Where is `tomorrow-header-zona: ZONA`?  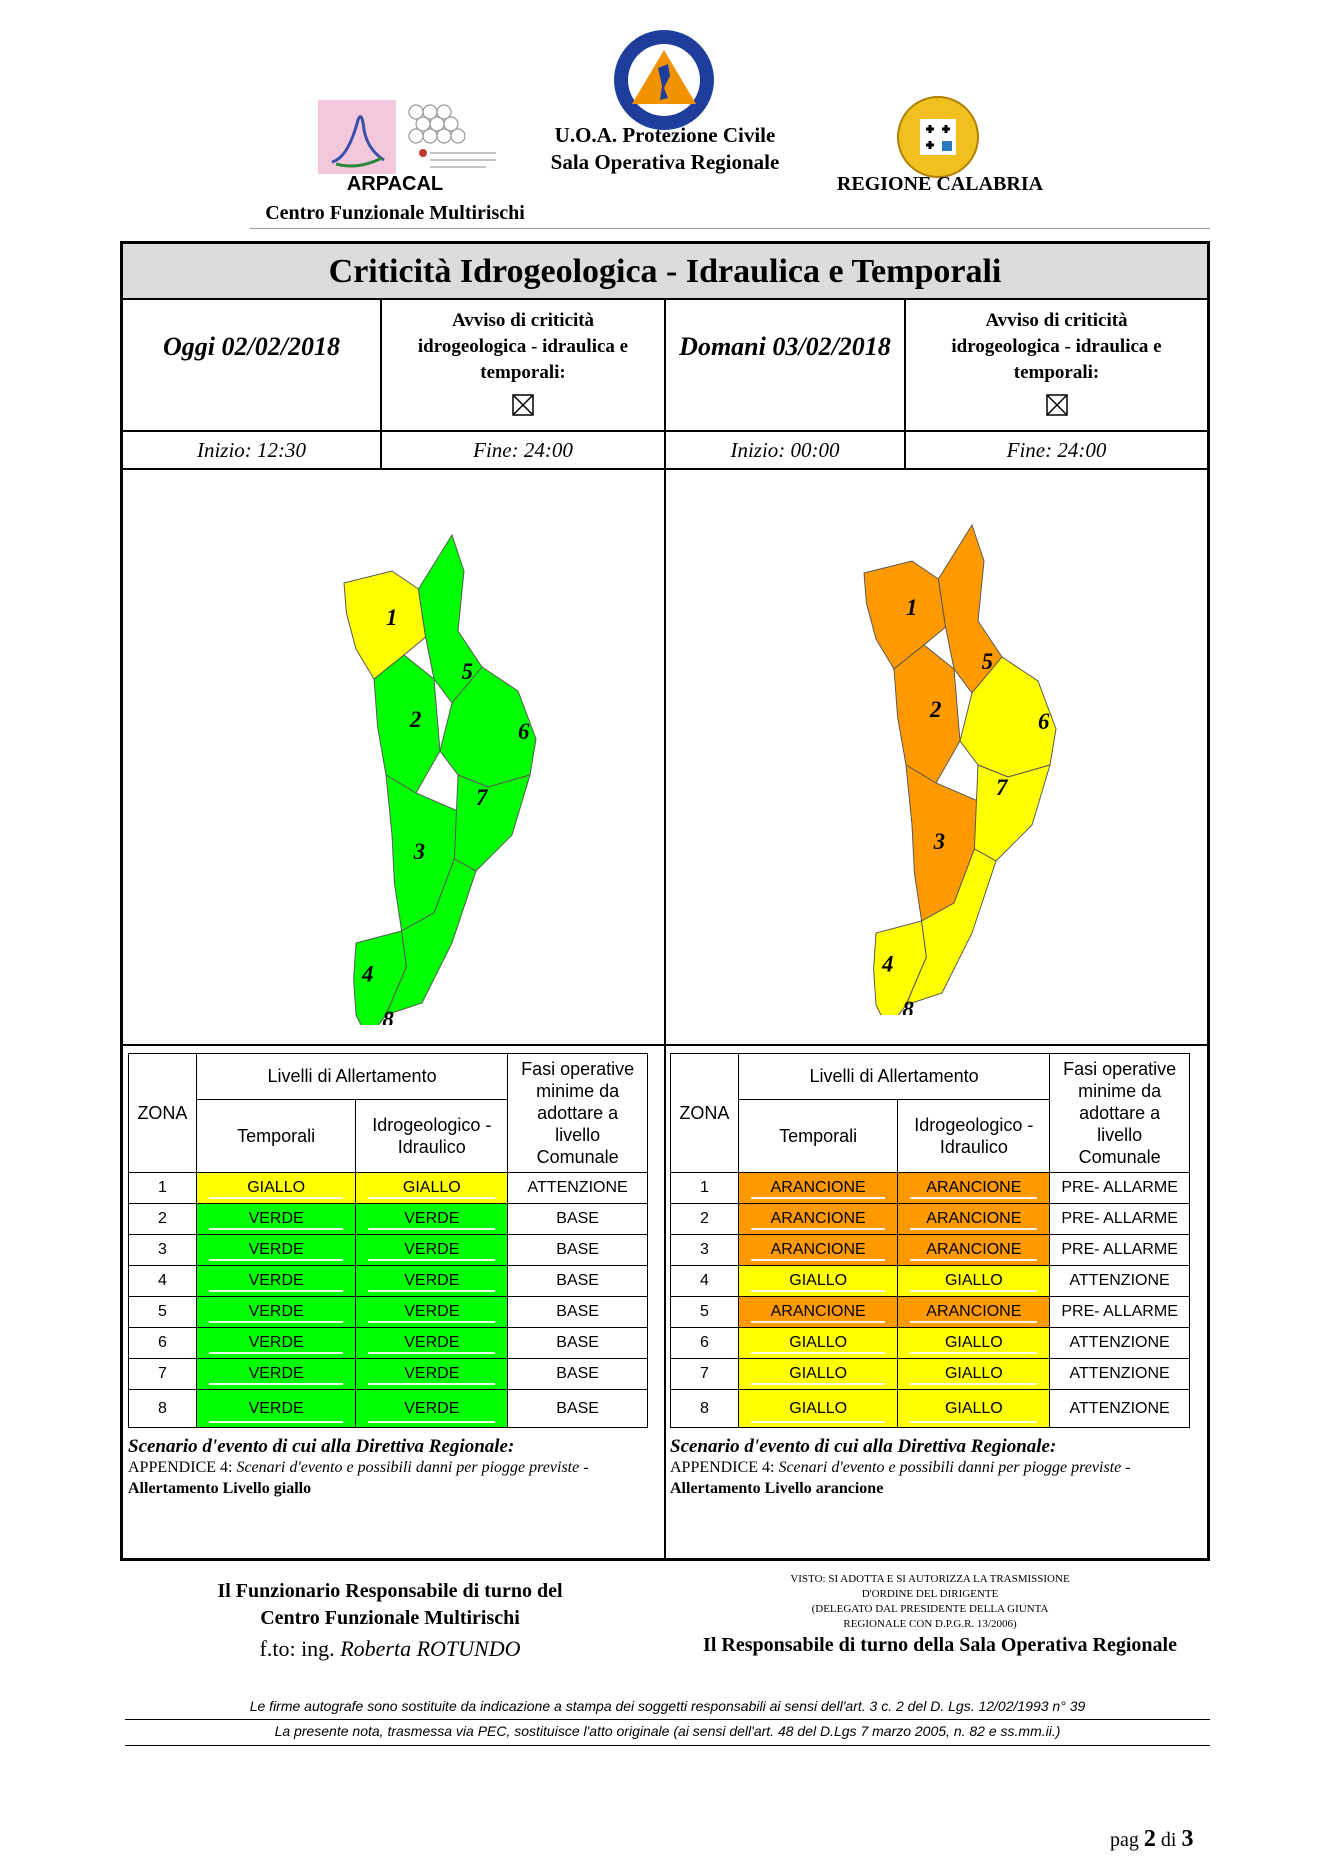
tomorrow-header-zona: ZONA is located at coordinates (704, 1113).